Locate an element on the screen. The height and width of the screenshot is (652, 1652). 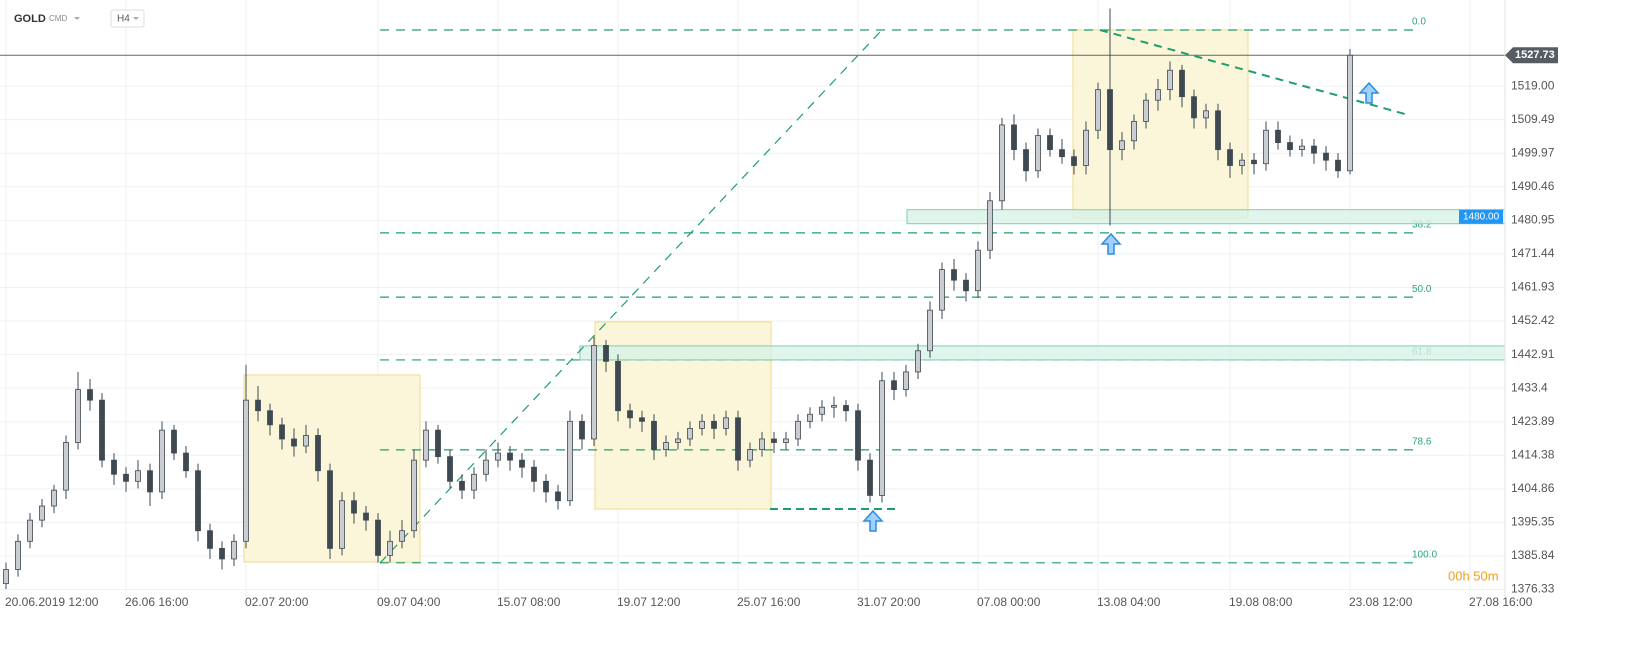
x-tick-label: 02.07 20:00 is located at coordinates (277, 602).